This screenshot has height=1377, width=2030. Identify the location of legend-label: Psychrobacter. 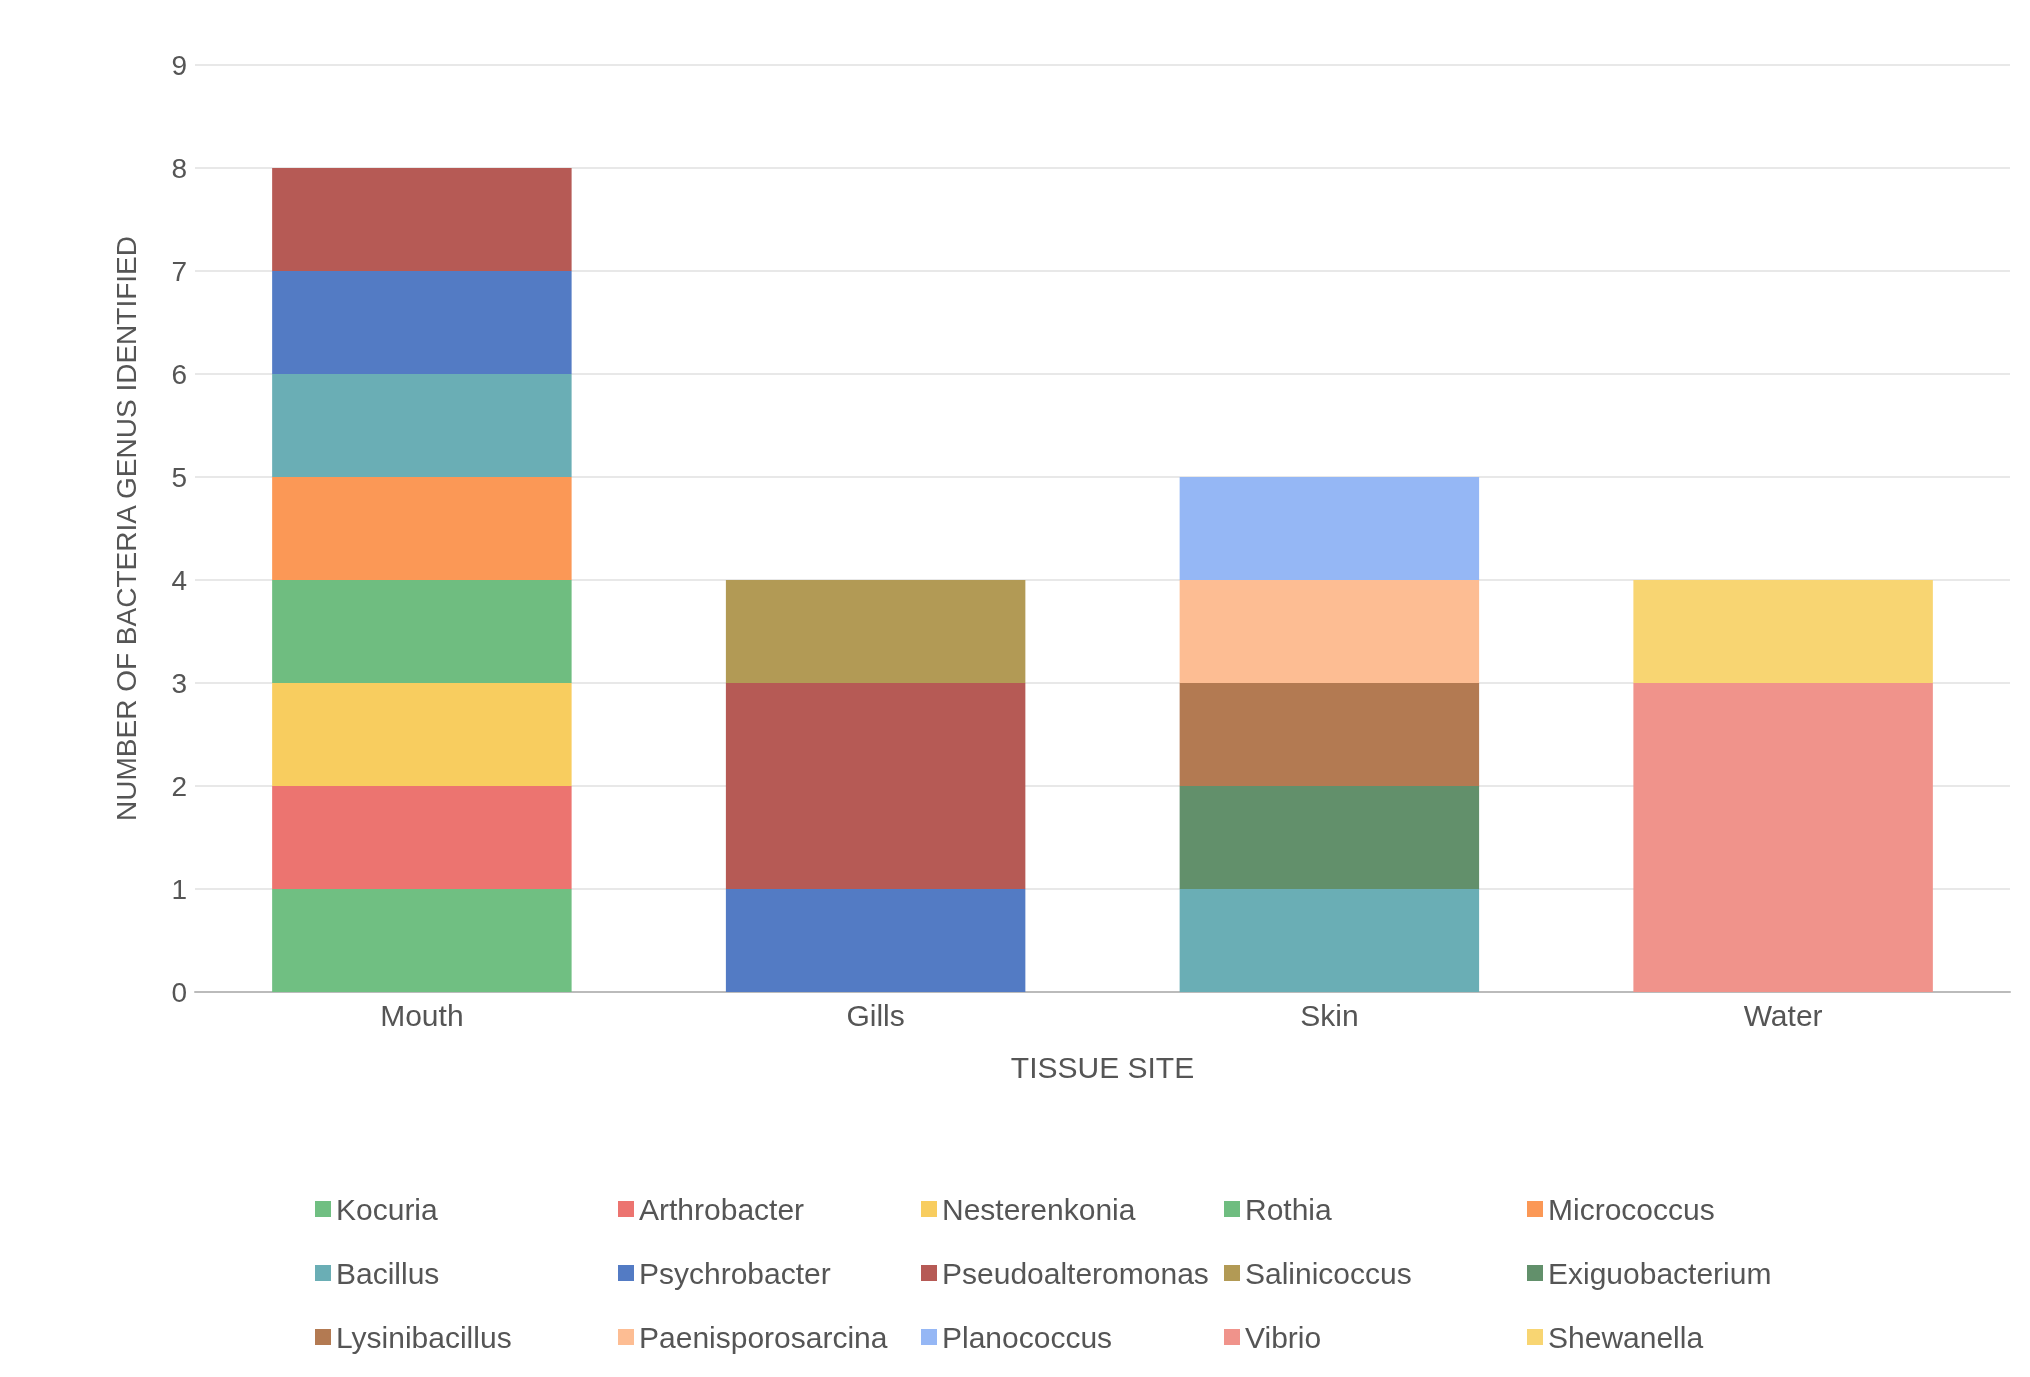
(735, 1273).